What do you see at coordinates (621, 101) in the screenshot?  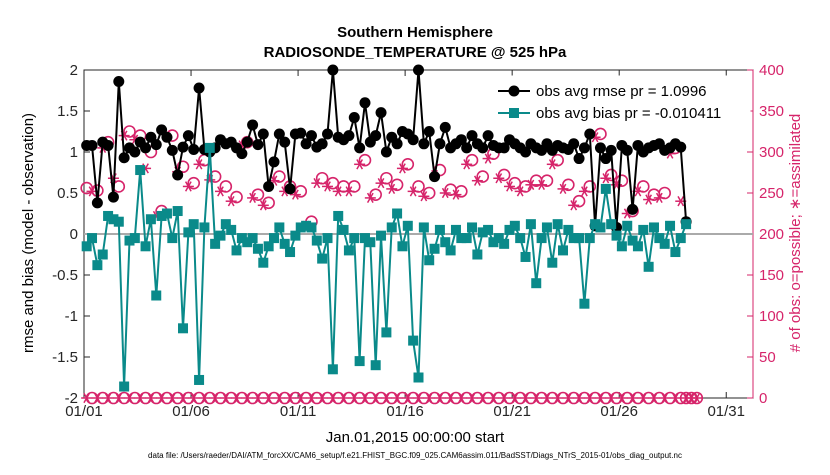 I see `legend-box` at bounding box center [621, 101].